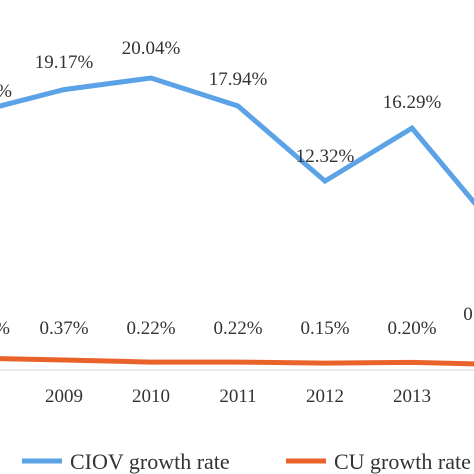  I want to click on x-tick-label: 2009, so click(64, 396).